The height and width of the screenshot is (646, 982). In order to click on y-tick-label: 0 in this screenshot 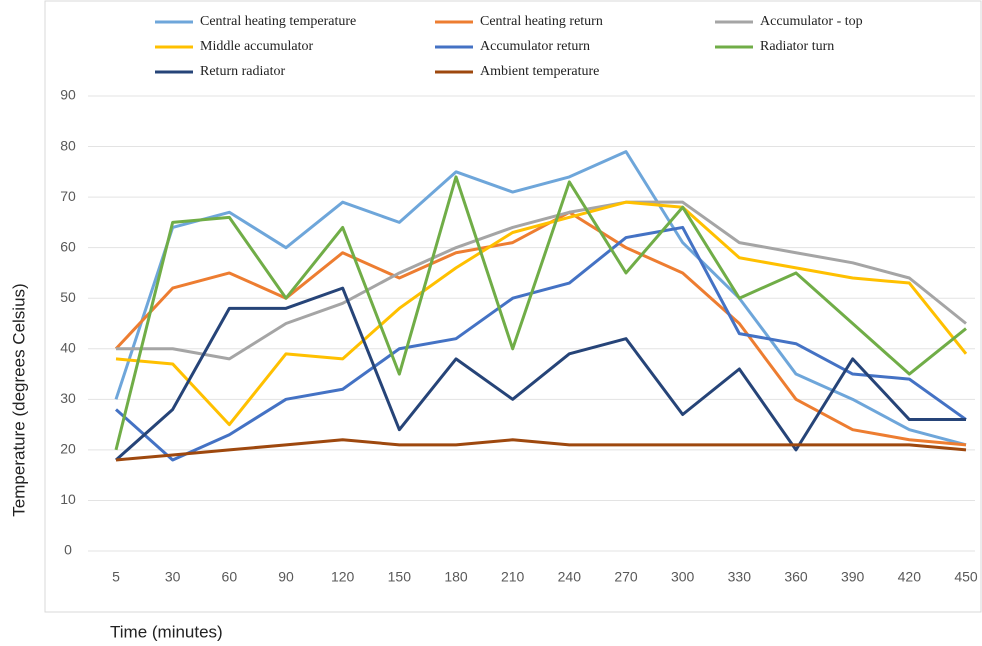, I will do `click(68, 550)`.